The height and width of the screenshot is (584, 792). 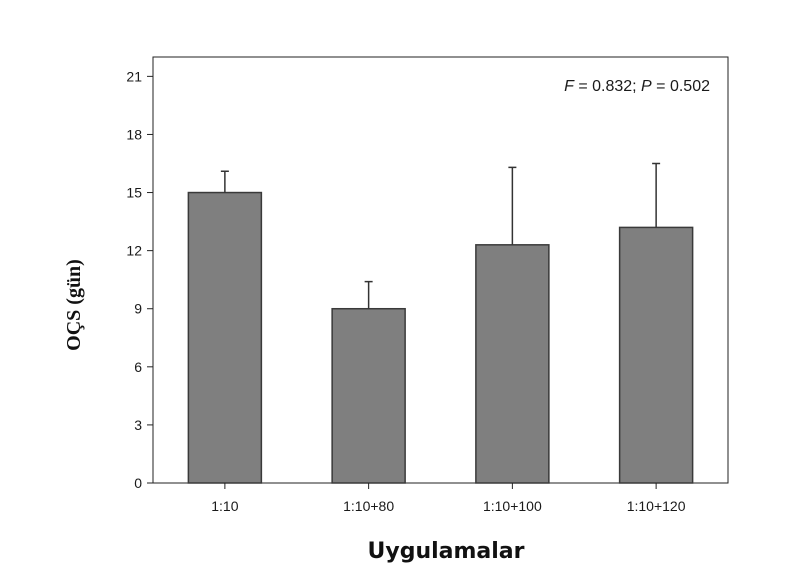 What do you see at coordinates (448, 498) in the screenshot?
I see `x-axis: 1:10 1:10+80 1:10+100 1:10+120` at bounding box center [448, 498].